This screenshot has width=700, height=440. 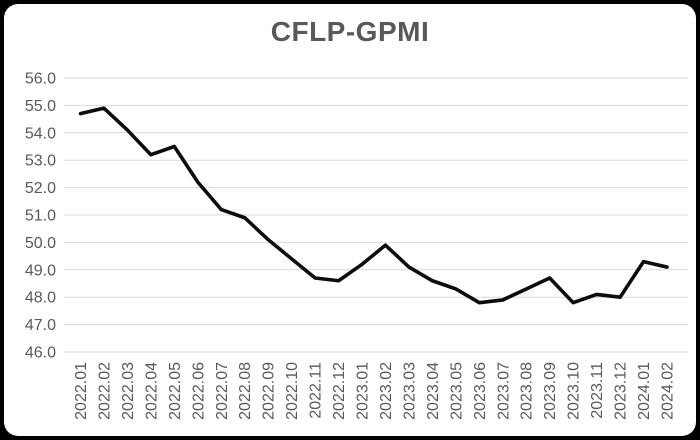 I want to click on x-tick-label: 2022.01, so click(x=81, y=391).